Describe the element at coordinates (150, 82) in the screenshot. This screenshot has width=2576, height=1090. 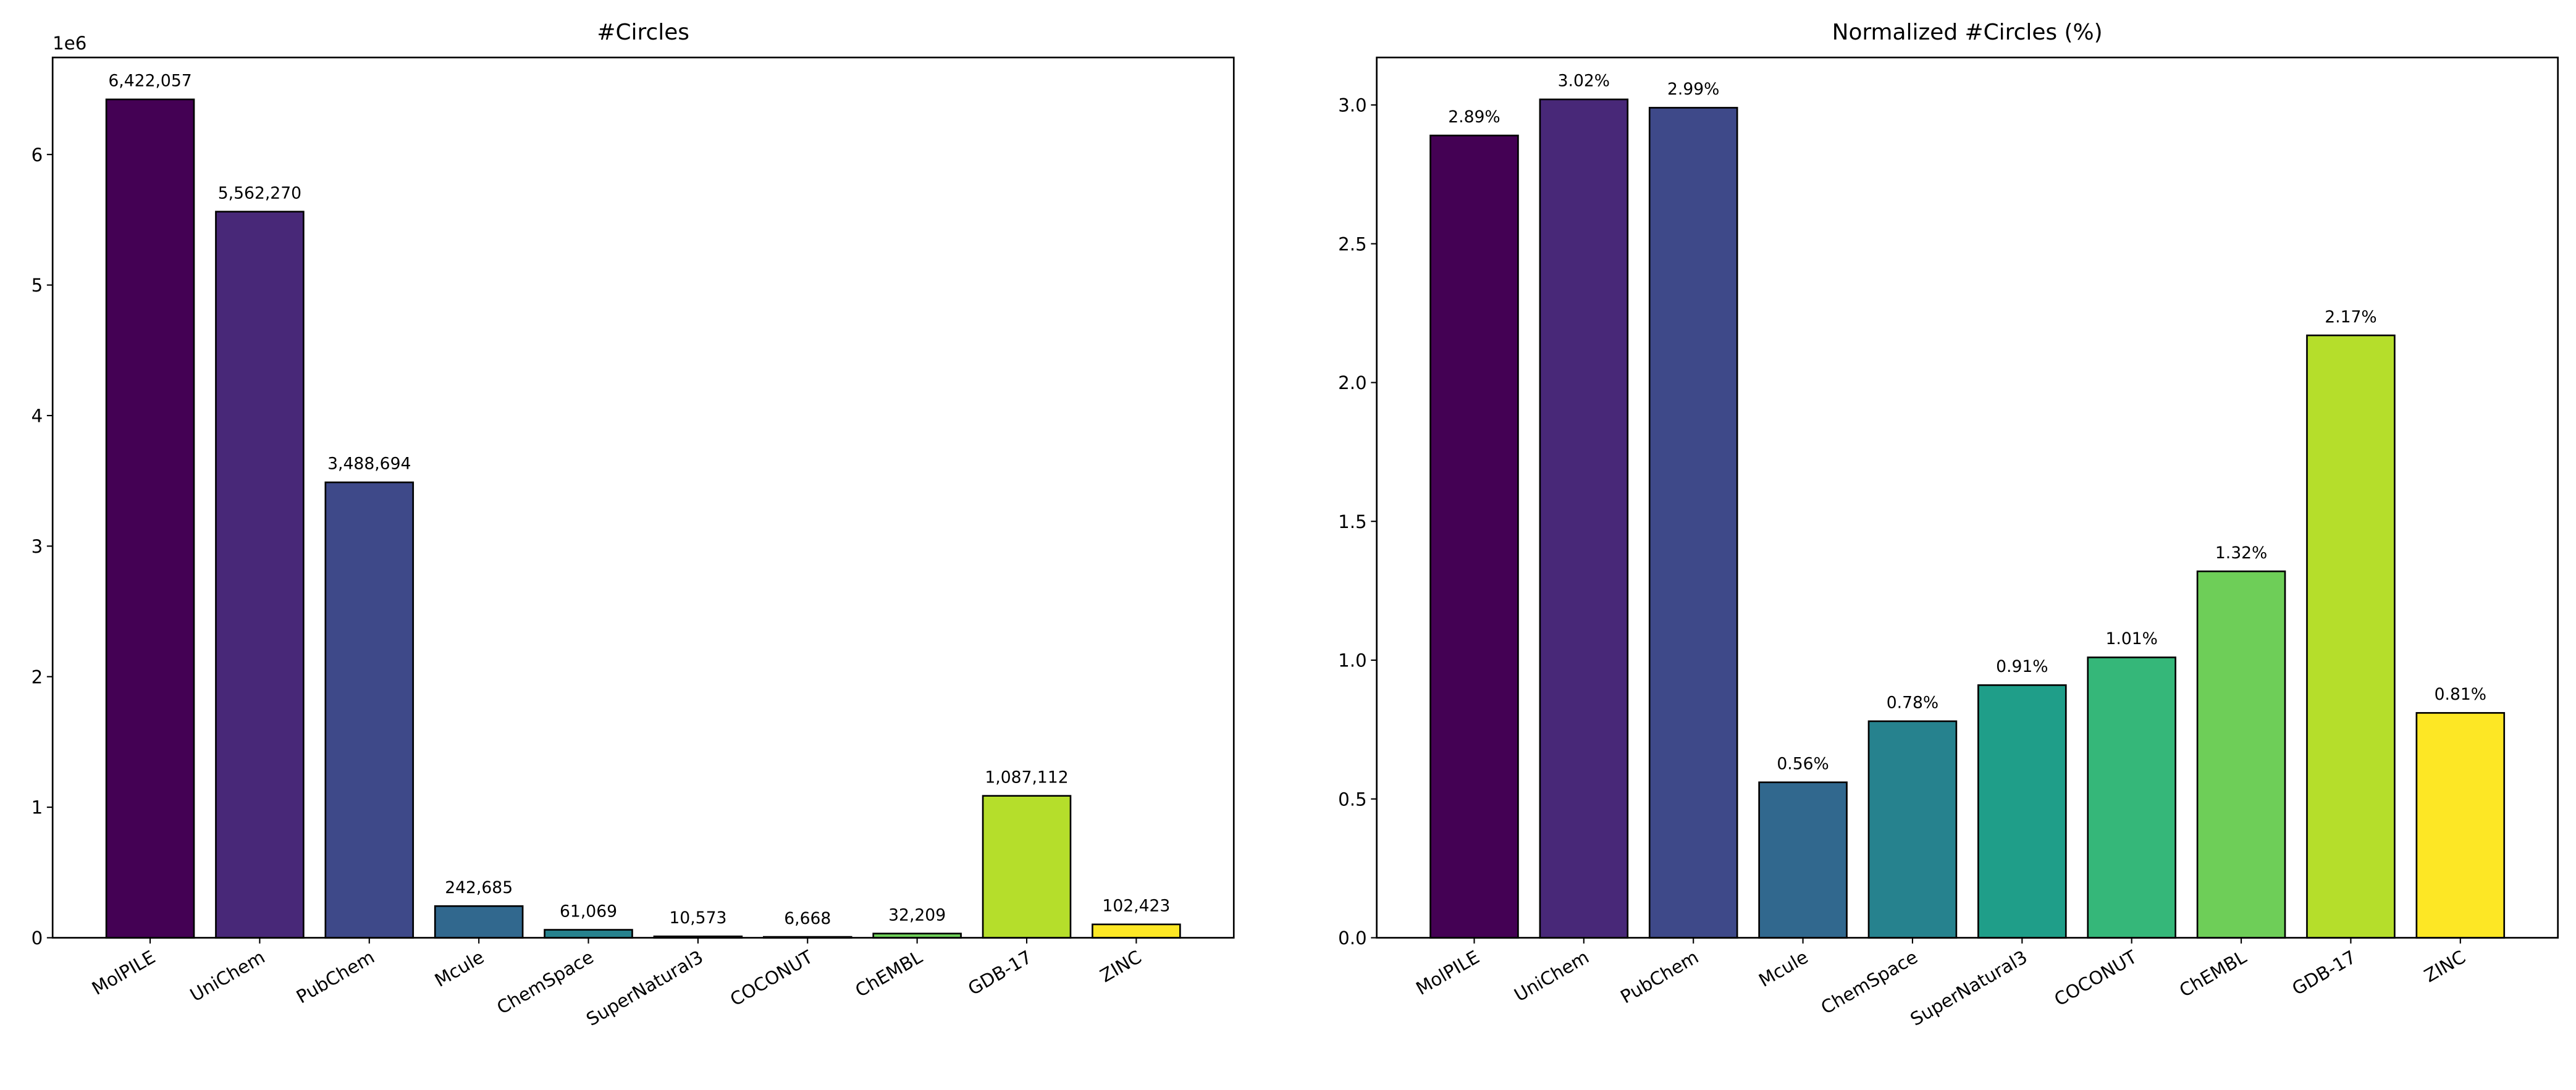
I see `value-label: 6,422,057` at that location.